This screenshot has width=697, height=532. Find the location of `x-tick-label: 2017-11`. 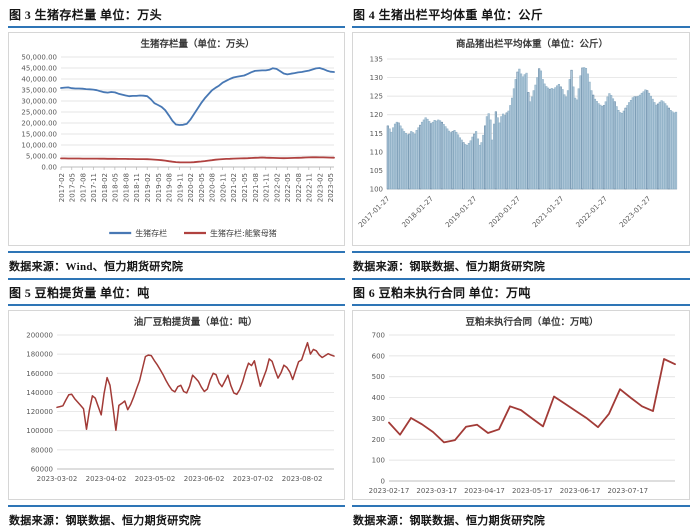

x-tick-label: 2017-11 is located at coordinates (94, 187).